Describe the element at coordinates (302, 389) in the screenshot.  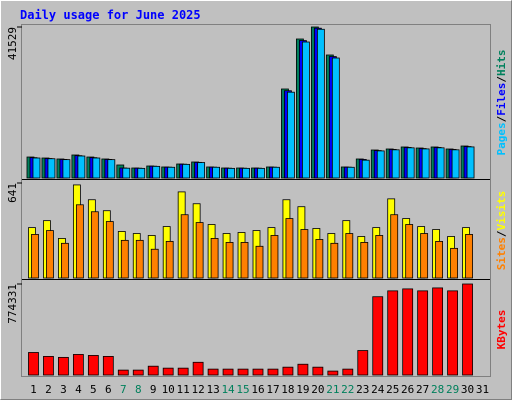
I see `x-tick-label: 19` at that location.